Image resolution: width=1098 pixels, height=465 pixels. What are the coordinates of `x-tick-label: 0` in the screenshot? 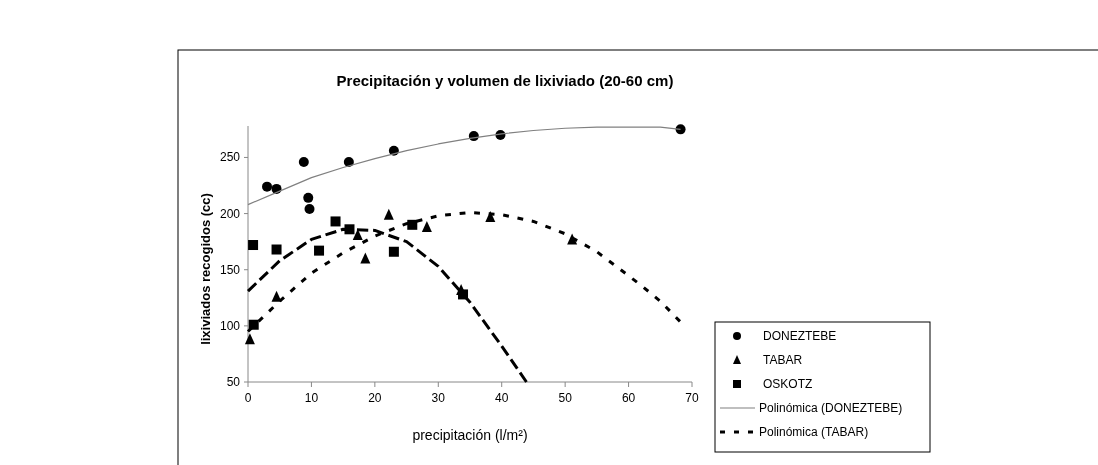 It's located at (248, 398).